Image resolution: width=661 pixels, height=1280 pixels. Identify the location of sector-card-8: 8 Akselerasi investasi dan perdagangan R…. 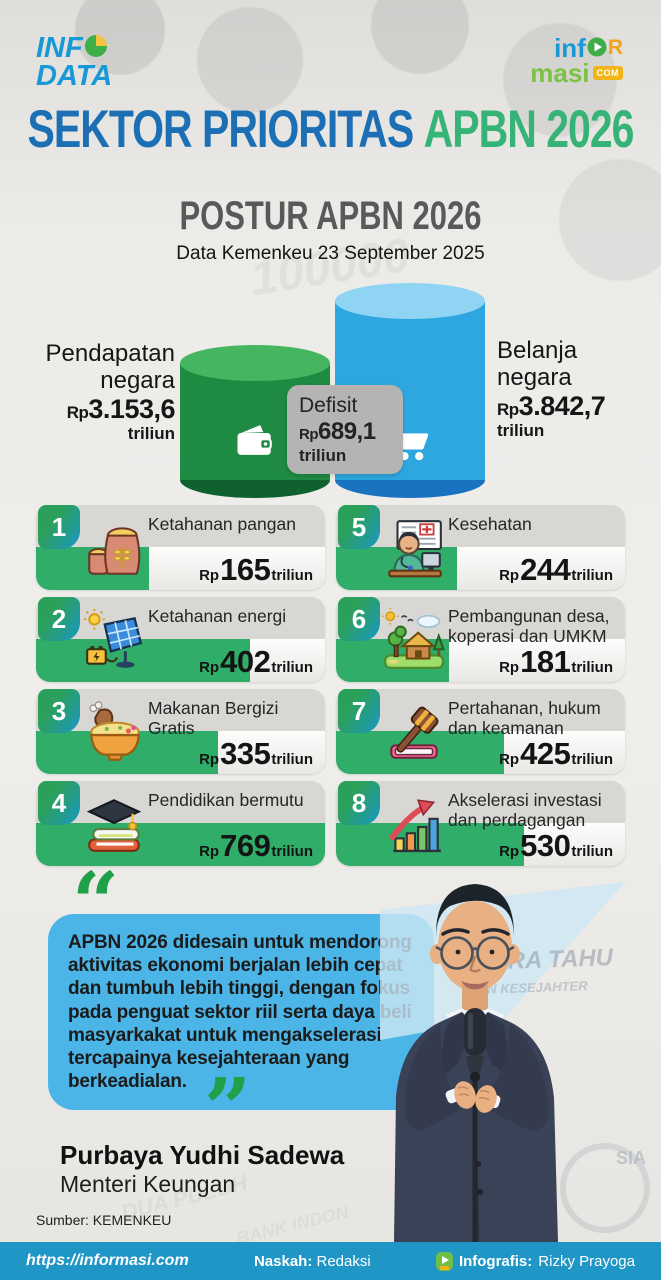
(480, 823).